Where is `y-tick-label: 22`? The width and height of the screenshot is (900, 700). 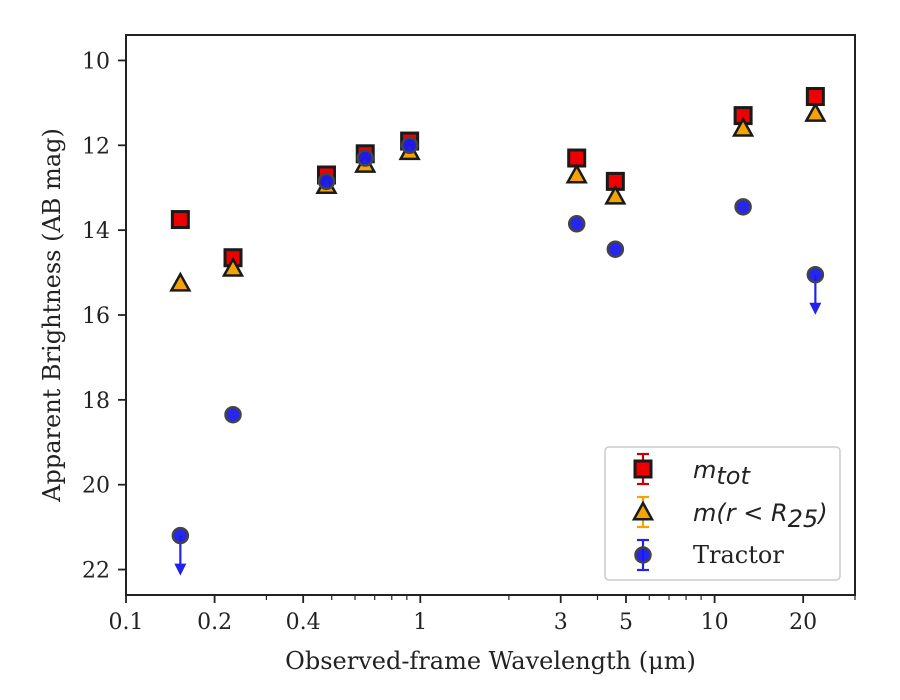
y-tick-label: 22 is located at coordinates (96, 571).